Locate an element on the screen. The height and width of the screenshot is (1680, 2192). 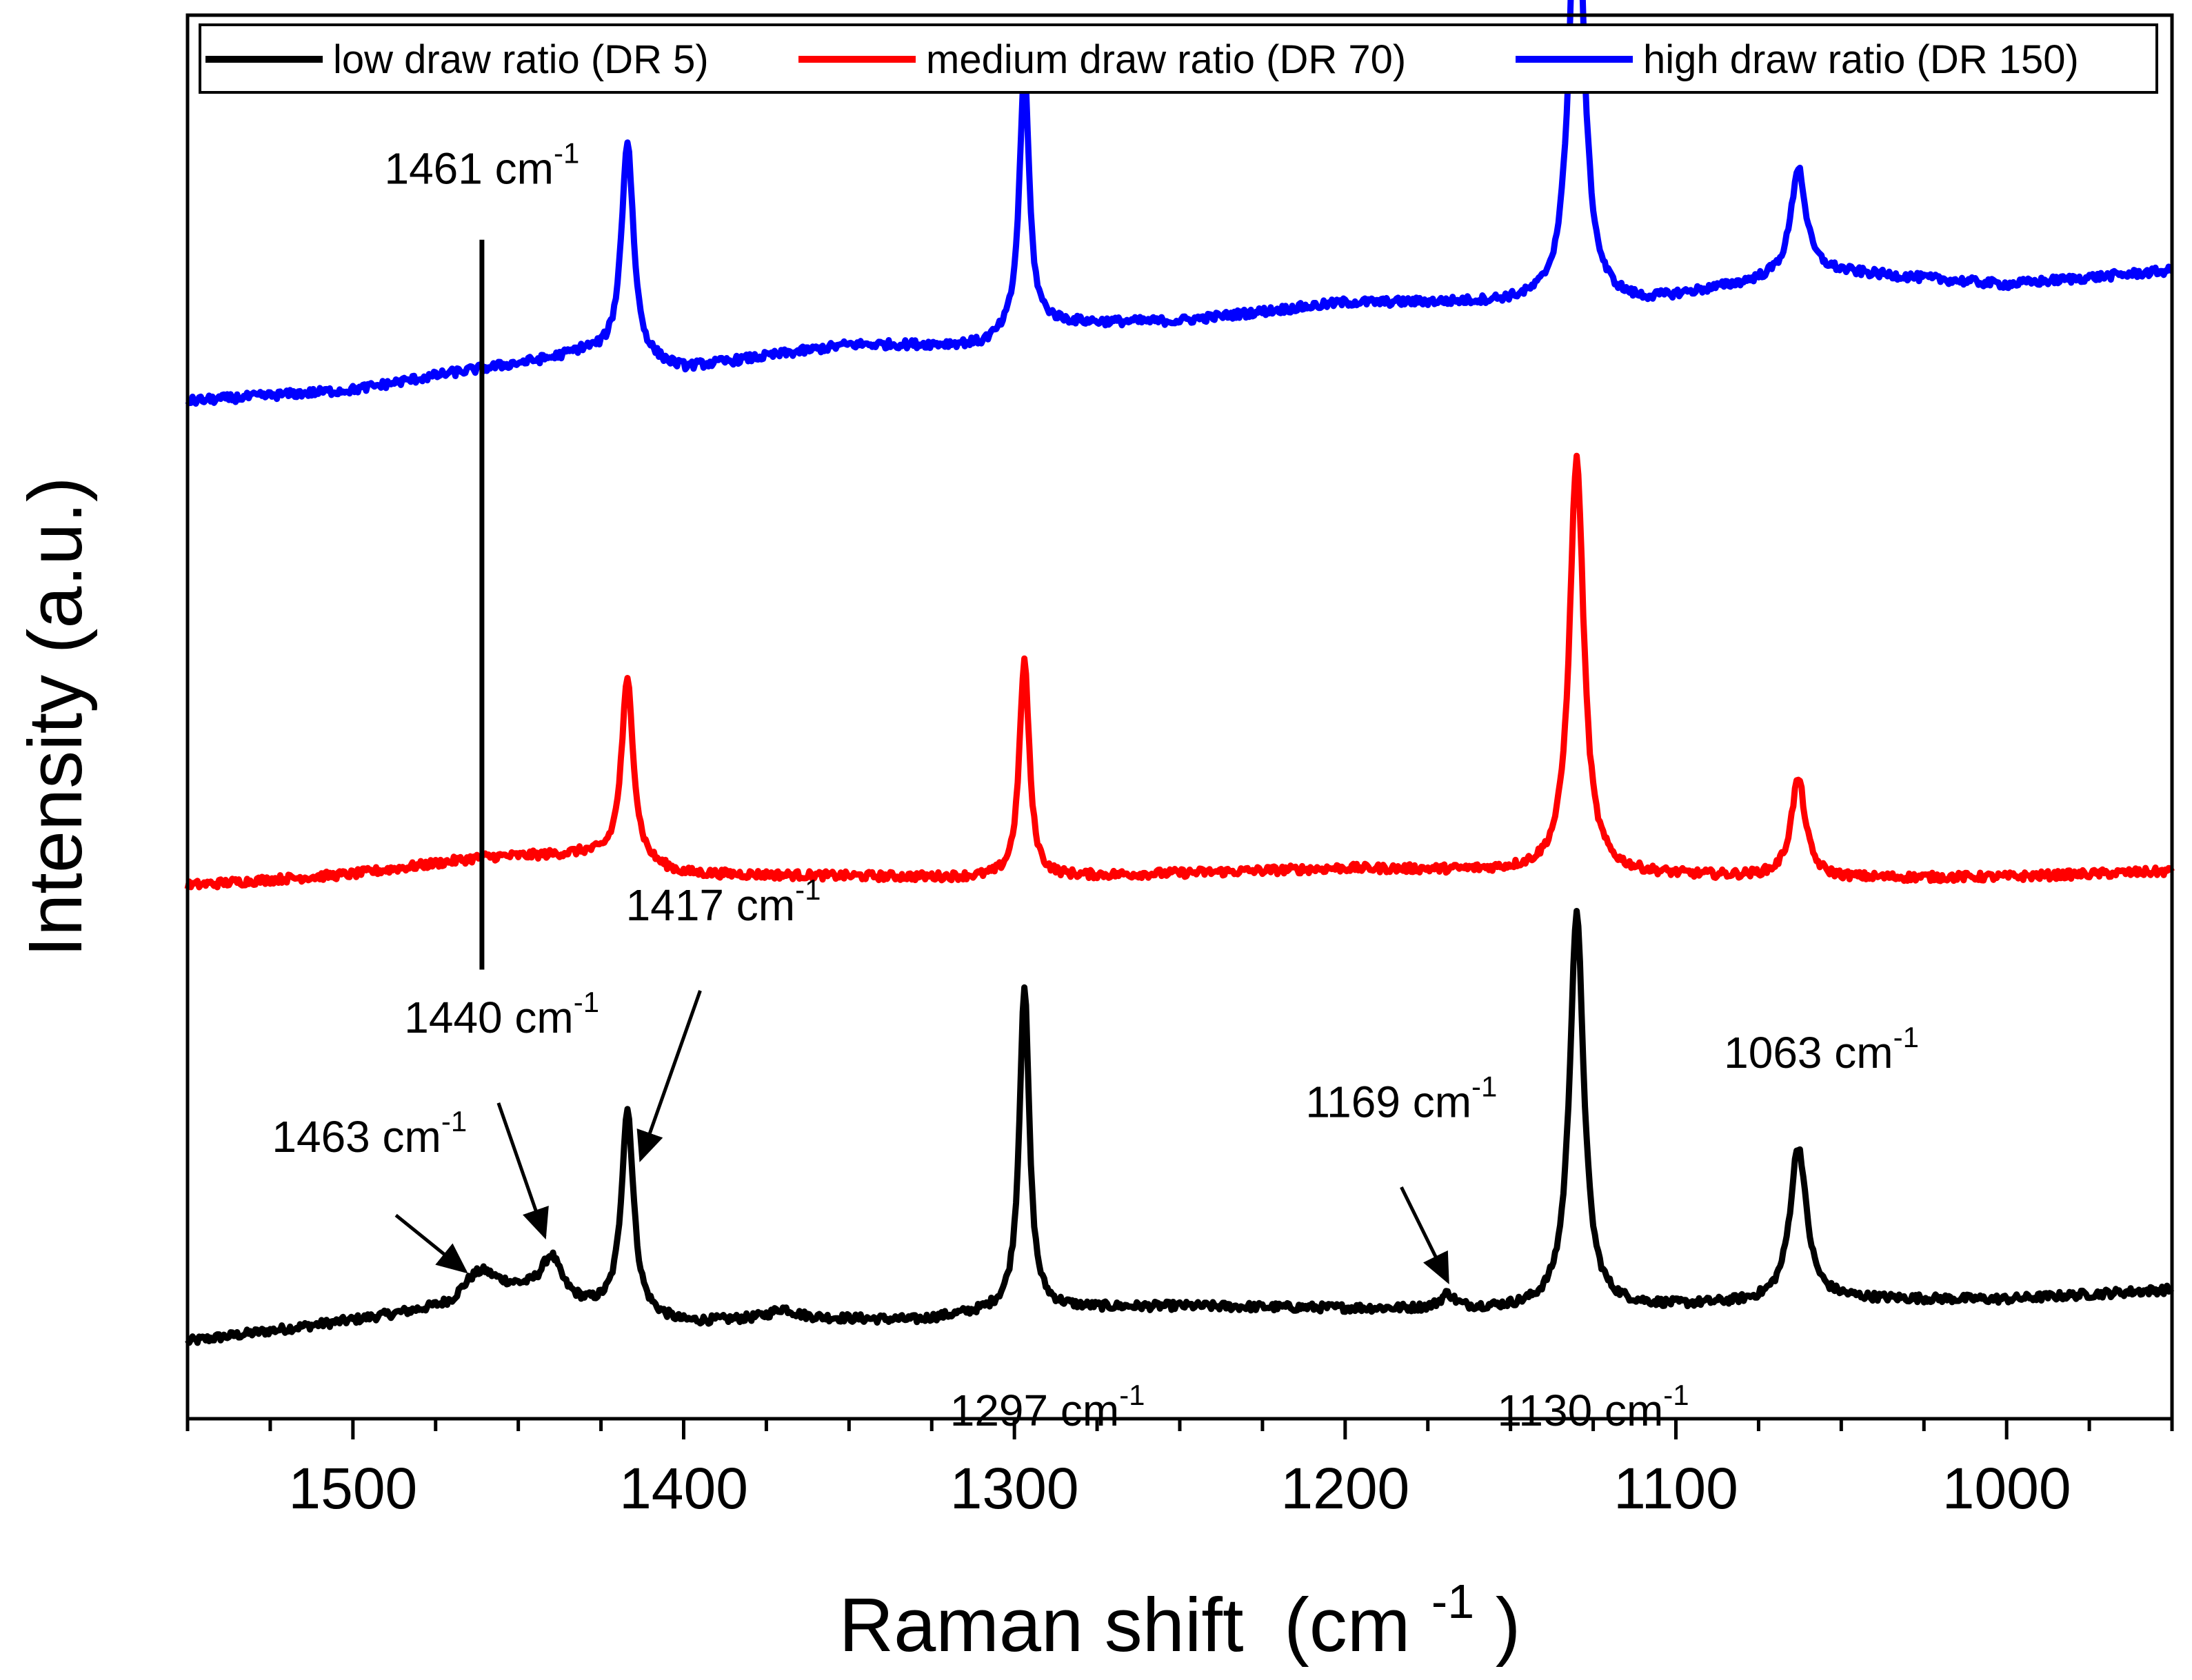
peak-label: 1463 cm-1 is located at coordinates (369, 1133).